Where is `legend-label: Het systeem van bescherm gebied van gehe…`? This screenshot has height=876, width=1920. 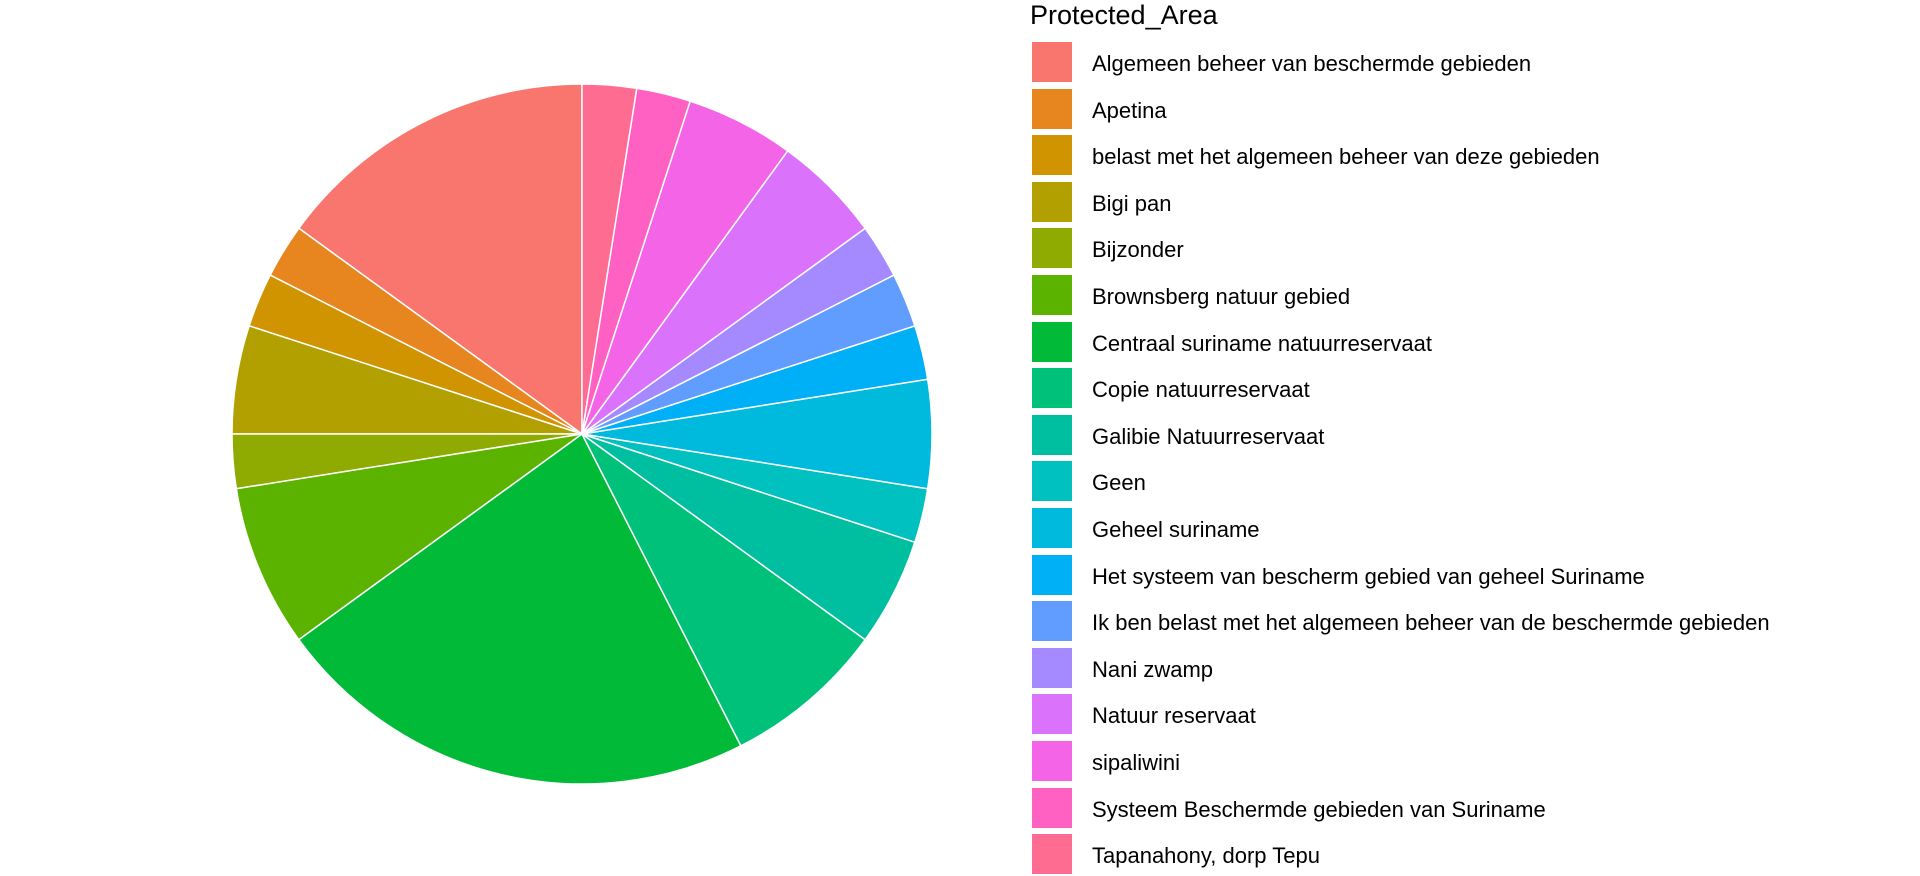
legend-label: Het systeem van bescherm gebied van gehe… is located at coordinates (1368, 576).